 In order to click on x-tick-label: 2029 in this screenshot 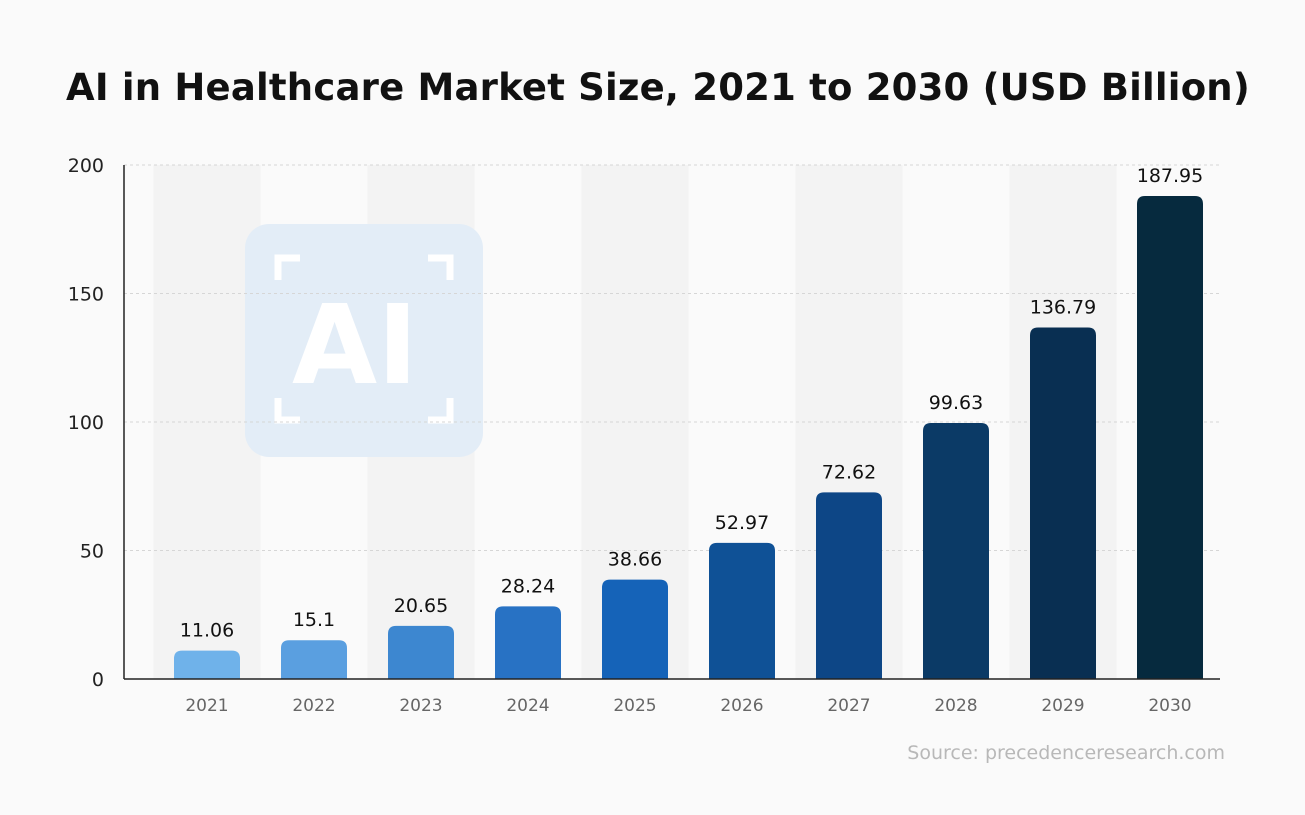, I will do `click(1062, 706)`.